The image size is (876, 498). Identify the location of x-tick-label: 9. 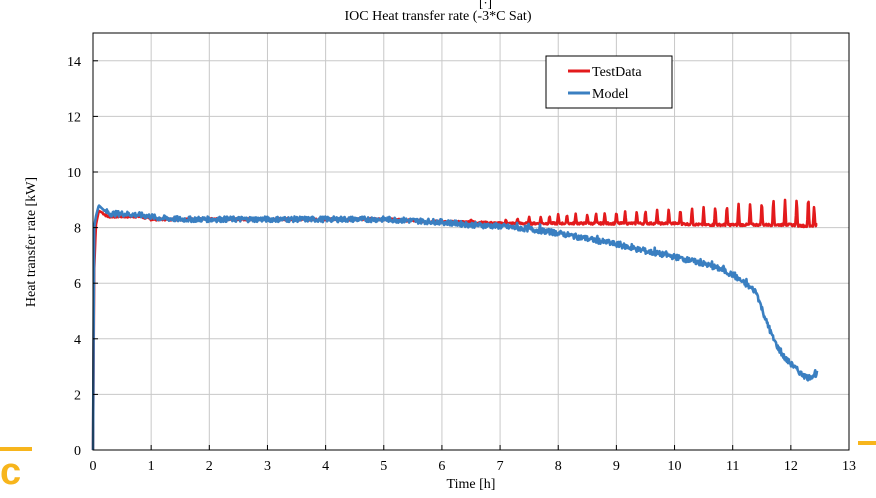
(616, 466).